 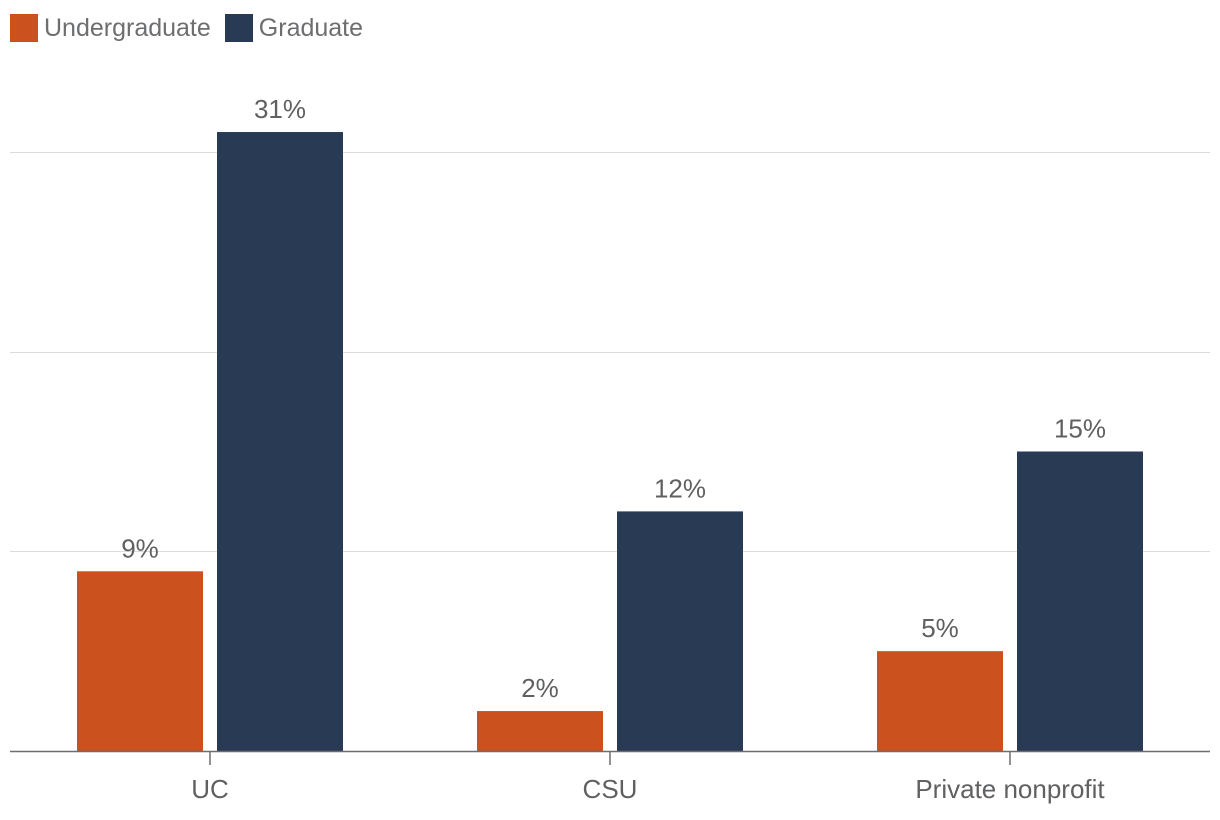 What do you see at coordinates (940, 628) in the screenshot?
I see `data-label-undergraduate-2: 5%` at bounding box center [940, 628].